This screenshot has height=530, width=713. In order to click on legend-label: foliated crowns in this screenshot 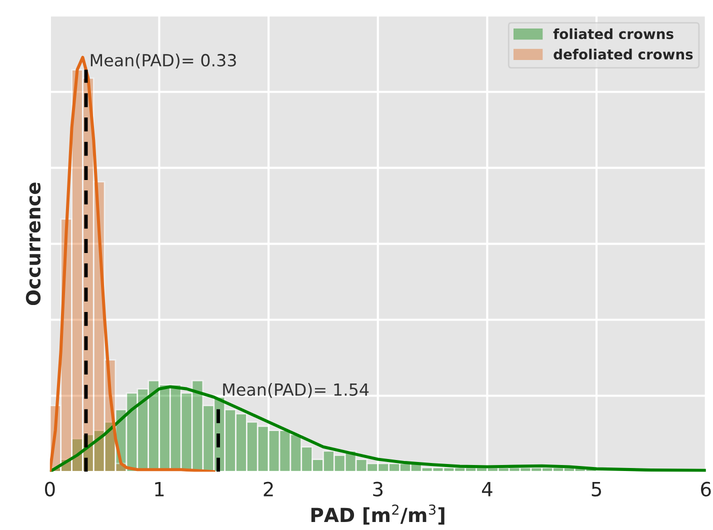, I will do `click(613, 34)`.